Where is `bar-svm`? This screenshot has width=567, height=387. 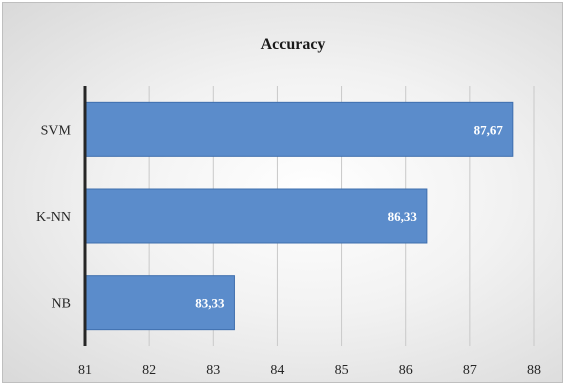
bar-svm is located at coordinates (299, 129).